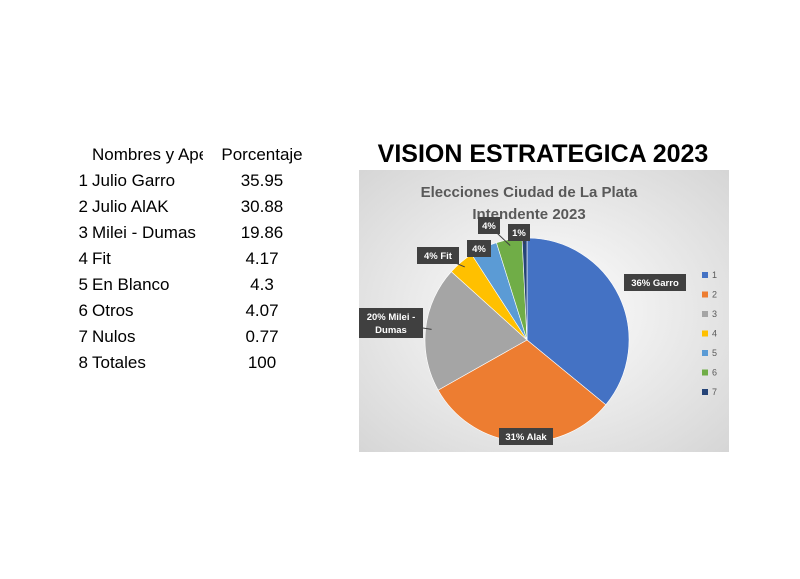 This screenshot has height=579, width=800. I want to click on legend-label: 4, so click(714, 334).